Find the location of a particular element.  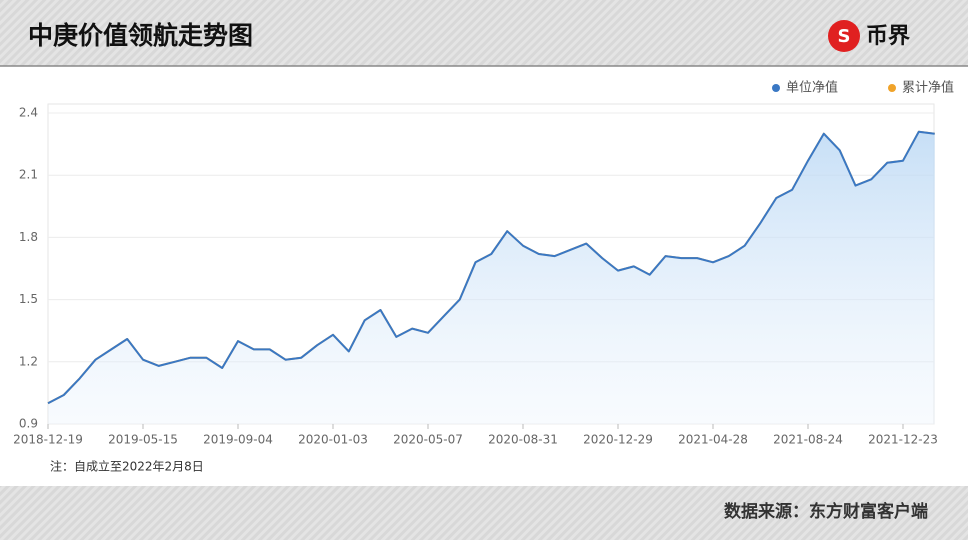

x-tick-label: 2020-12-29 is located at coordinates (618, 440).